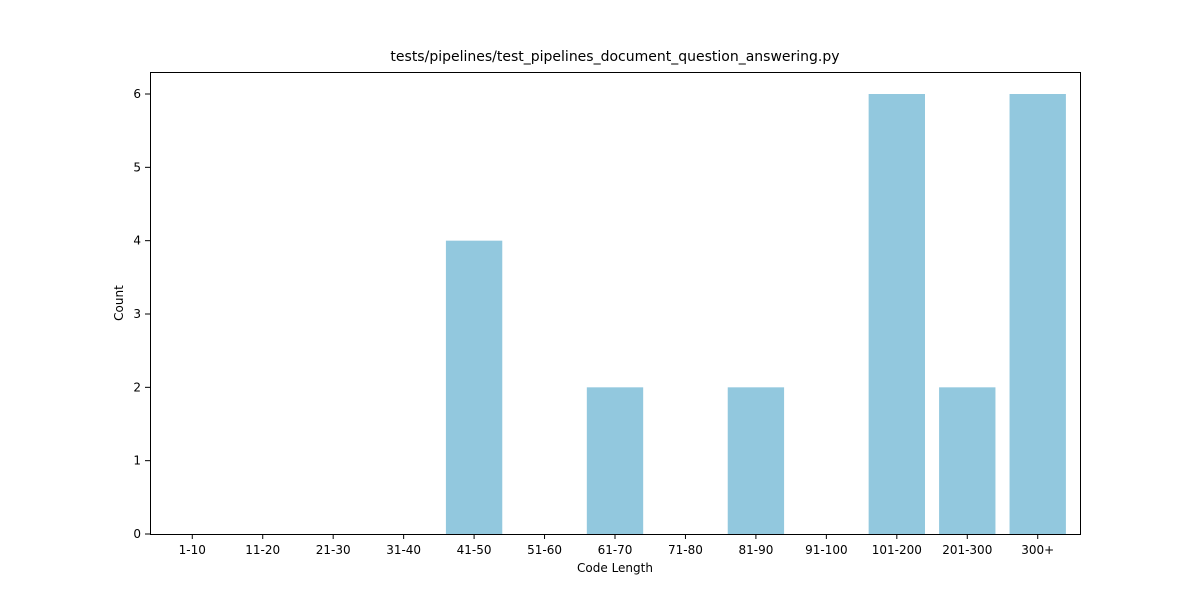 The image size is (1200, 600). What do you see at coordinates (141, 314) in the screenshot?
I see `y-tick-group: 0 1 2 3 4 5 6` at bounding box center [141, 314].